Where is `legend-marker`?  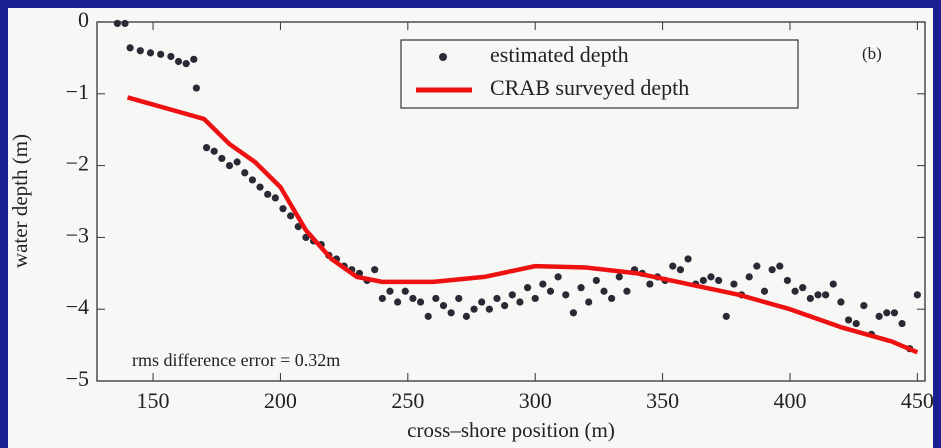
legend-marker is located at coordinates (443, 57).